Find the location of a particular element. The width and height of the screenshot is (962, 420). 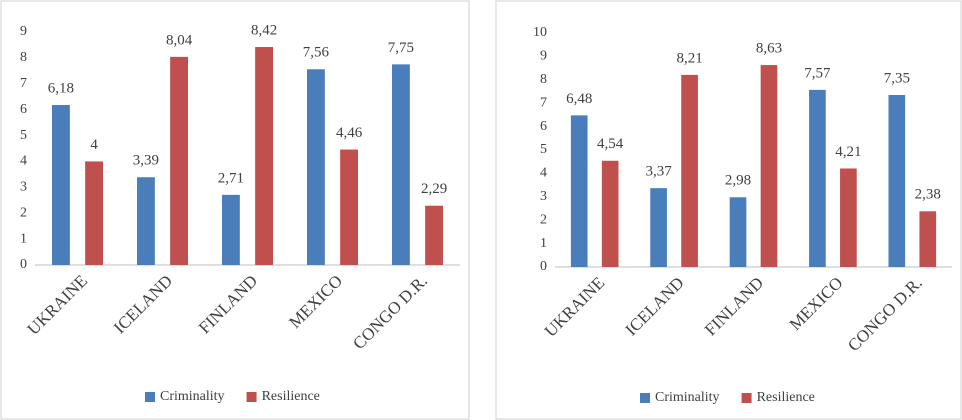

data-label: 4 is located at coordinates (94, 145).